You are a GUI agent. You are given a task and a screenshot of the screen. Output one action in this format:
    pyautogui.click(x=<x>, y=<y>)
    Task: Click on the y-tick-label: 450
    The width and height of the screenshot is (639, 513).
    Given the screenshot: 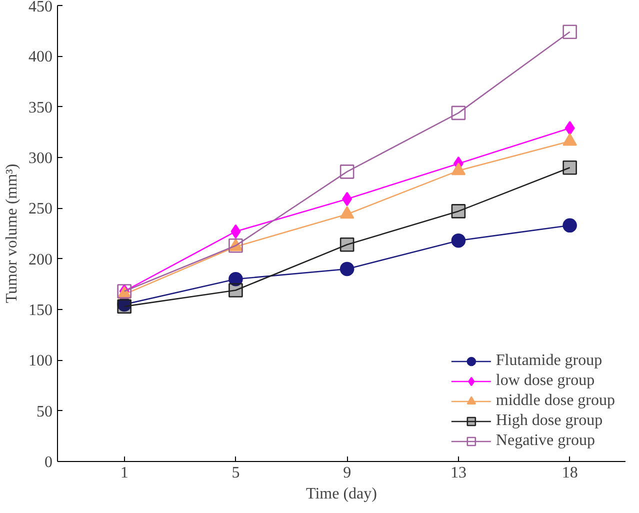 What is the action you would take?
    pyautogui.click(x=40, y=8)
    